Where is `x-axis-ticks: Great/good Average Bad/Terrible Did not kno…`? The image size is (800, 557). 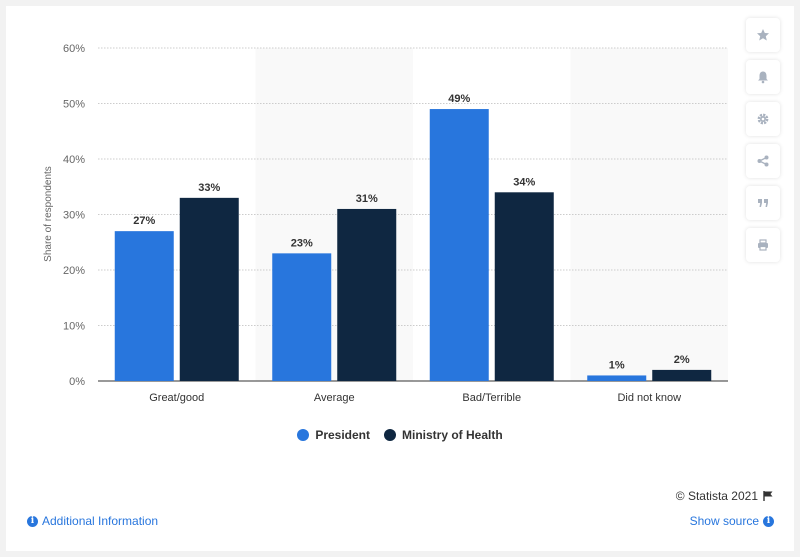
x-axis-ticks: Great/good Average Bad/Terrible Did not kno… is located at coordinates (415, 398).